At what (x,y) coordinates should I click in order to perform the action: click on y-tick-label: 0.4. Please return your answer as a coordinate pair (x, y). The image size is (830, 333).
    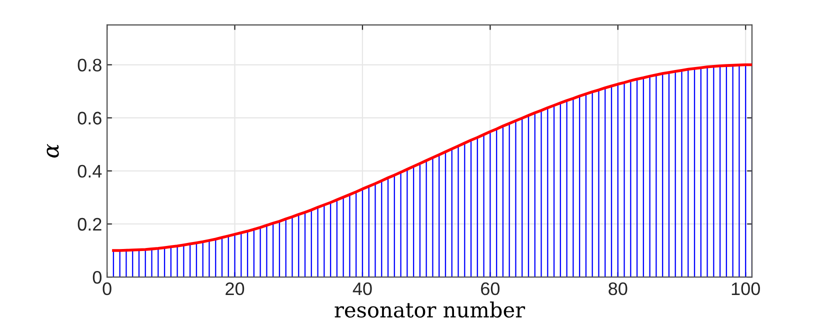
    Looking at the image, I should click on (90, 171).